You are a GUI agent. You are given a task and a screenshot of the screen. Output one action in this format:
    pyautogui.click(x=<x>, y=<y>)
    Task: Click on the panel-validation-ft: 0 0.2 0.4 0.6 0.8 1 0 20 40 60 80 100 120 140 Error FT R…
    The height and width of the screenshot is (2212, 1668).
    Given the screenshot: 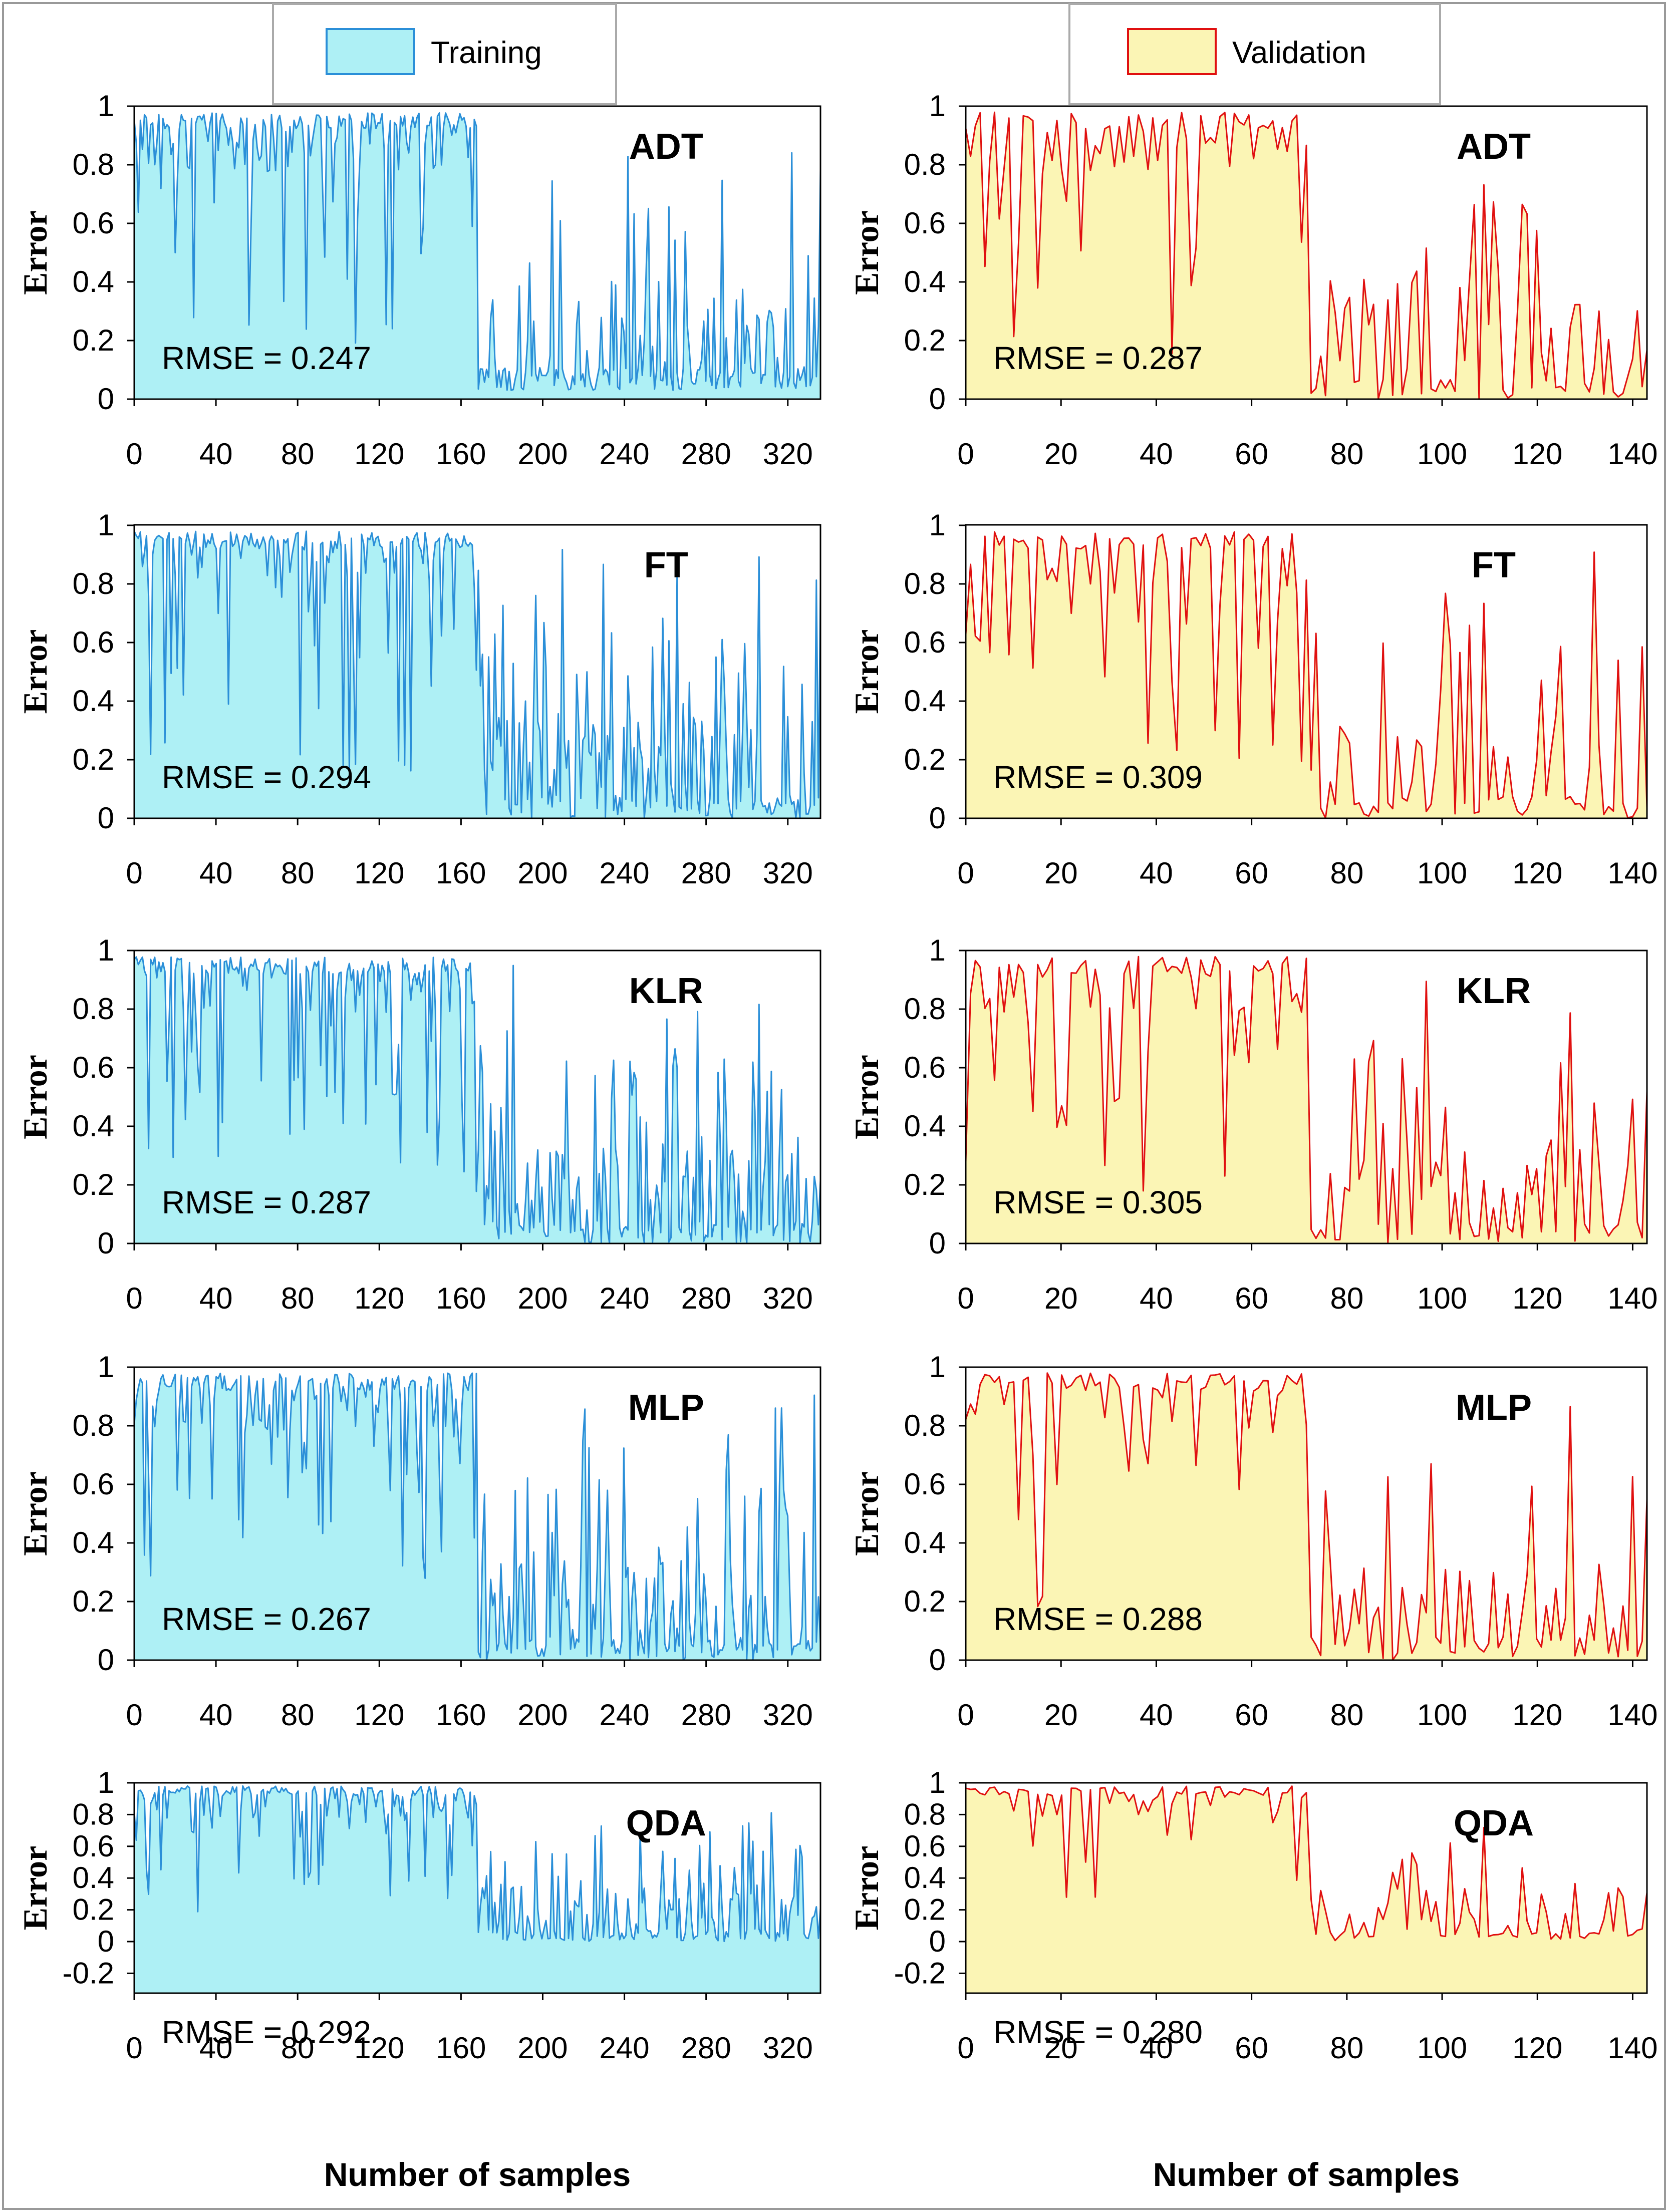 What is the action you would take?
    pyautogui.click(x=1253, y=699)
    